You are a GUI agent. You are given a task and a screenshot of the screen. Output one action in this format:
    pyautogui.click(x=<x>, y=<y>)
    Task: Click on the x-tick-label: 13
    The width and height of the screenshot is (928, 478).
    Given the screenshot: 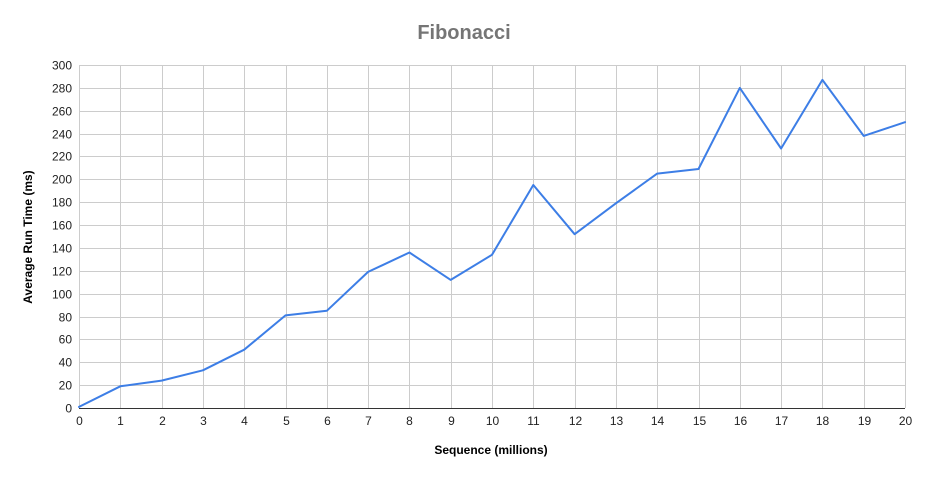 What is the action you would take?
    pyautogui.click(x=617, y=421)
    